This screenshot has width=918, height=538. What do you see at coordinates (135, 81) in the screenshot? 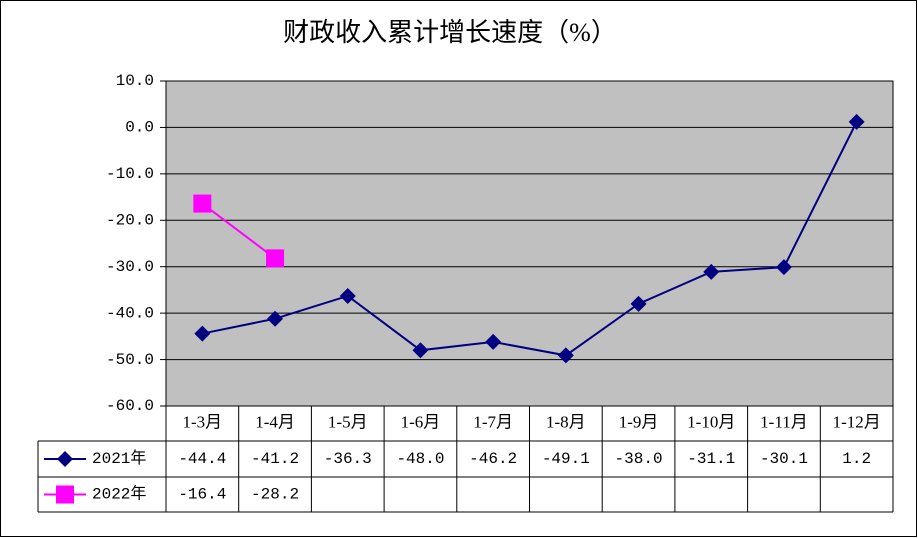
I see `y-tick-label: 10.0` at bounding box center [135, 81].